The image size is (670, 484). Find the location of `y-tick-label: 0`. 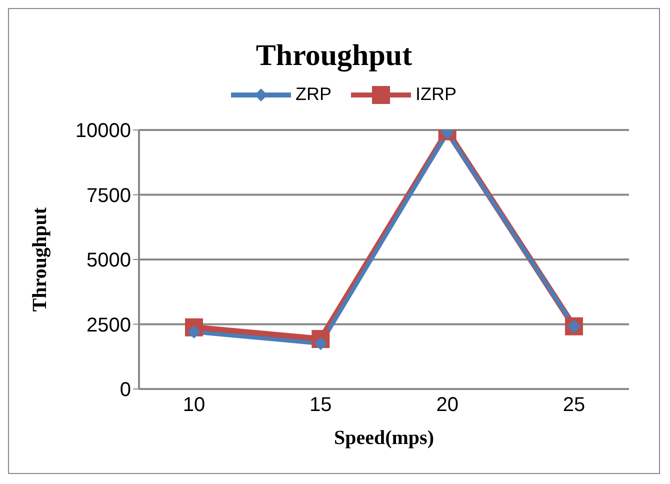

y-tick-label: 0 is located at coordinates (125, 390).